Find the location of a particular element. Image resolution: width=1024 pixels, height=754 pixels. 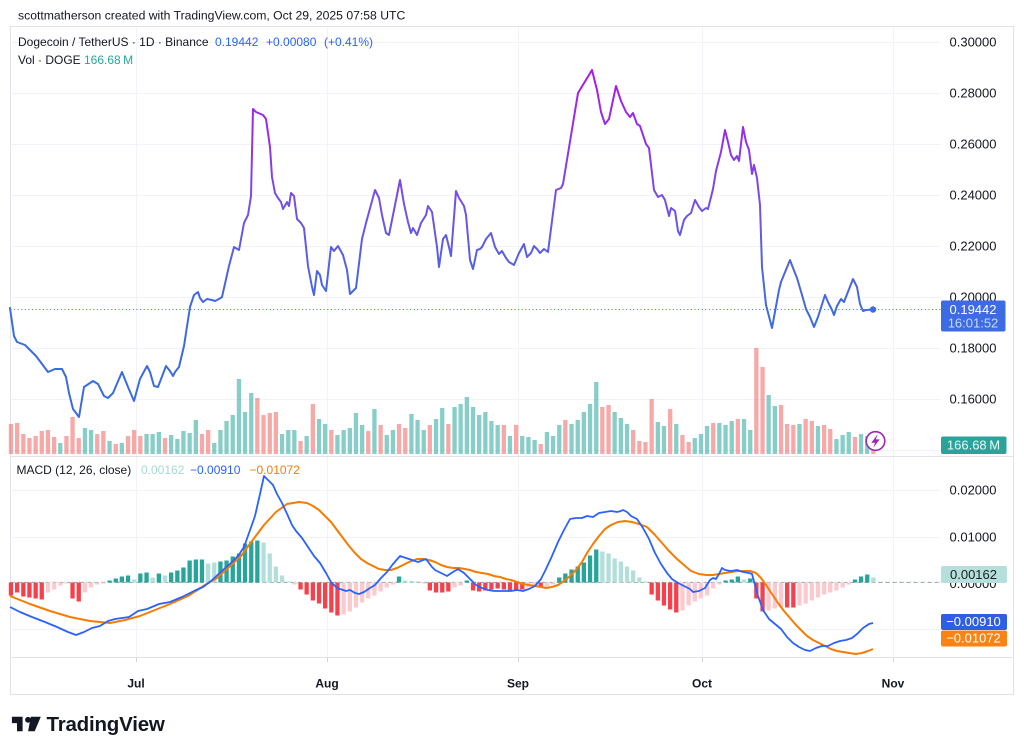

svg-text:Dogecoin / TetherUS · 1D · Bin: Dogecoin / TetherUS · 1D · Binance is located at coordinates (113, 42).